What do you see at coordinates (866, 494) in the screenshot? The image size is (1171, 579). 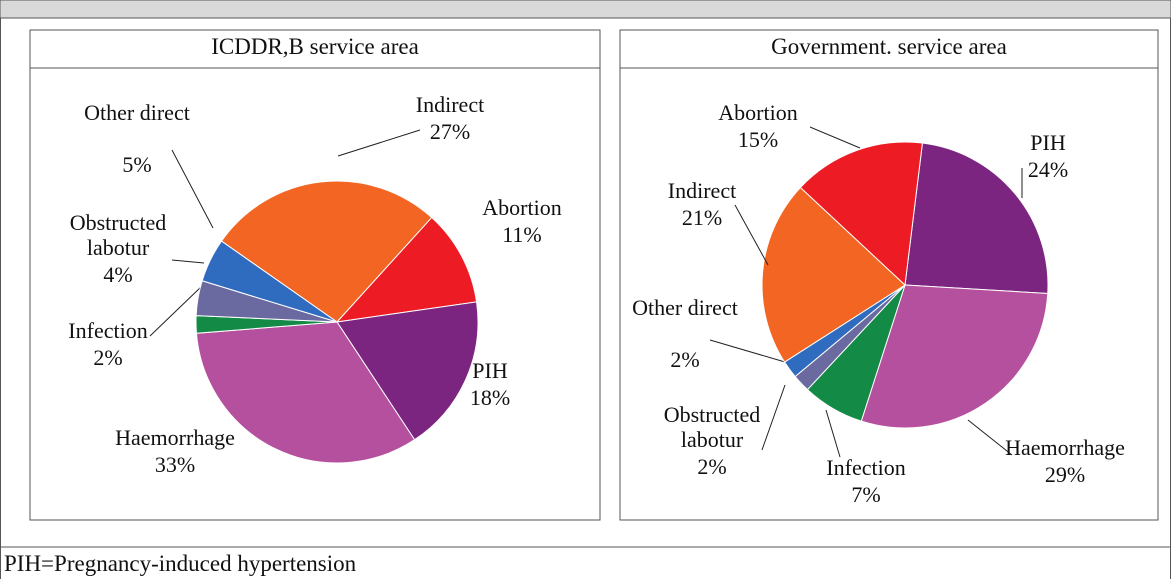 I see `slice-value-label: 7%` at bounding box center [866, 494].